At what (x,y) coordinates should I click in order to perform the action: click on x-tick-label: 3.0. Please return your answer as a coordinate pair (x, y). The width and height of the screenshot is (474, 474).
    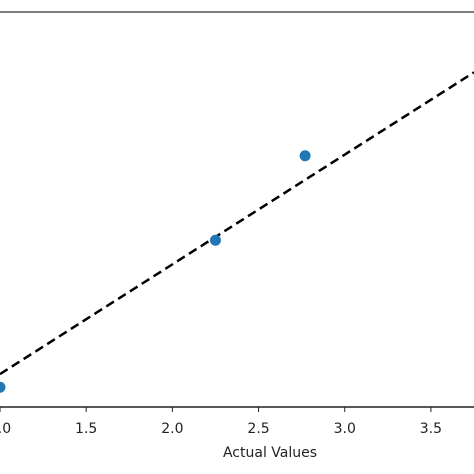
    Looking at the image, I should click on (345, 429).